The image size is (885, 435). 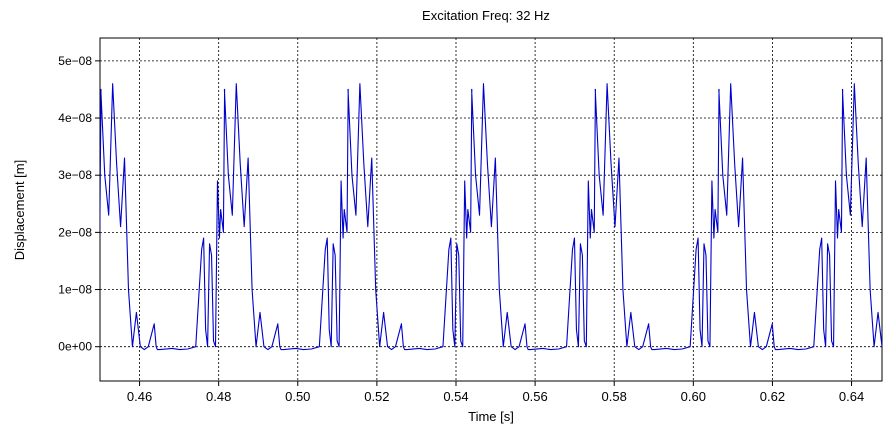 What do you see at coordinates (75, 232) in the screenshot?
I see `y-tick-label: 2e−08` at bounding box center [75, 232].